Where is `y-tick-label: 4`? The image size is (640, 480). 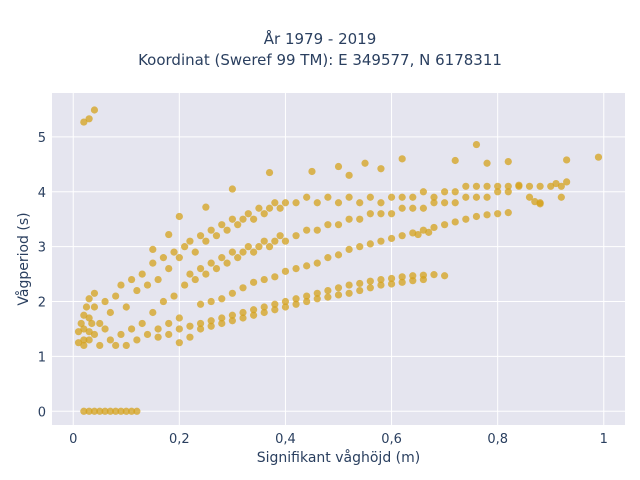 y-tick-label: 4 is located at coordinates (42, 193).